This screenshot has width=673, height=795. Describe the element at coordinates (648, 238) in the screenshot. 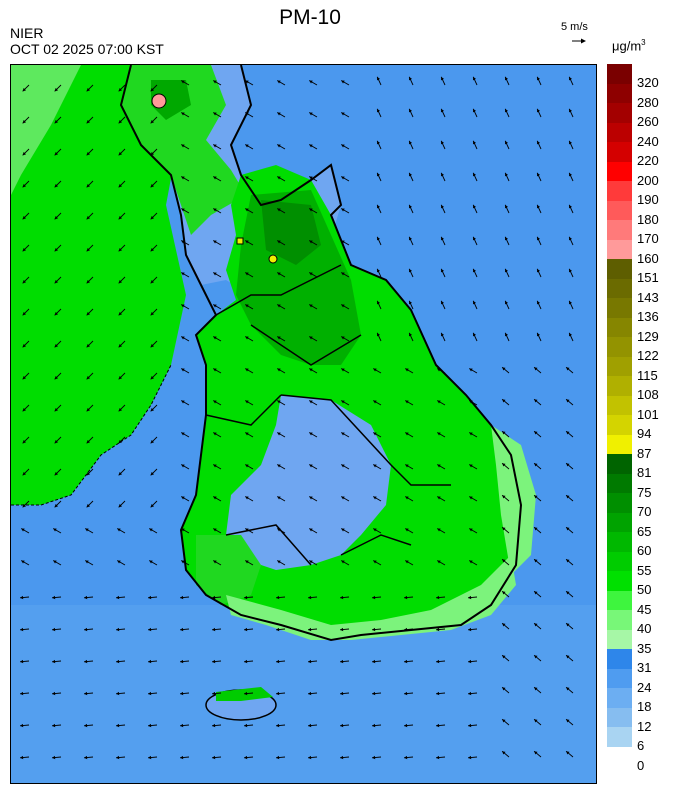

I see `legend-label: 170` at that location.